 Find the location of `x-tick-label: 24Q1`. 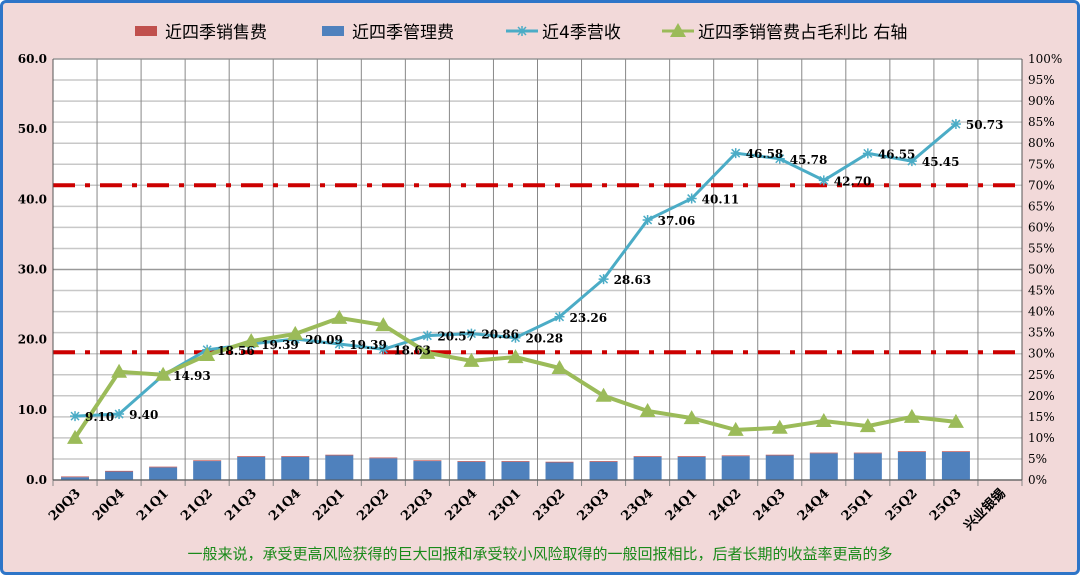

x-tick-label: 24Q1 is located at coordinates (682, 505).